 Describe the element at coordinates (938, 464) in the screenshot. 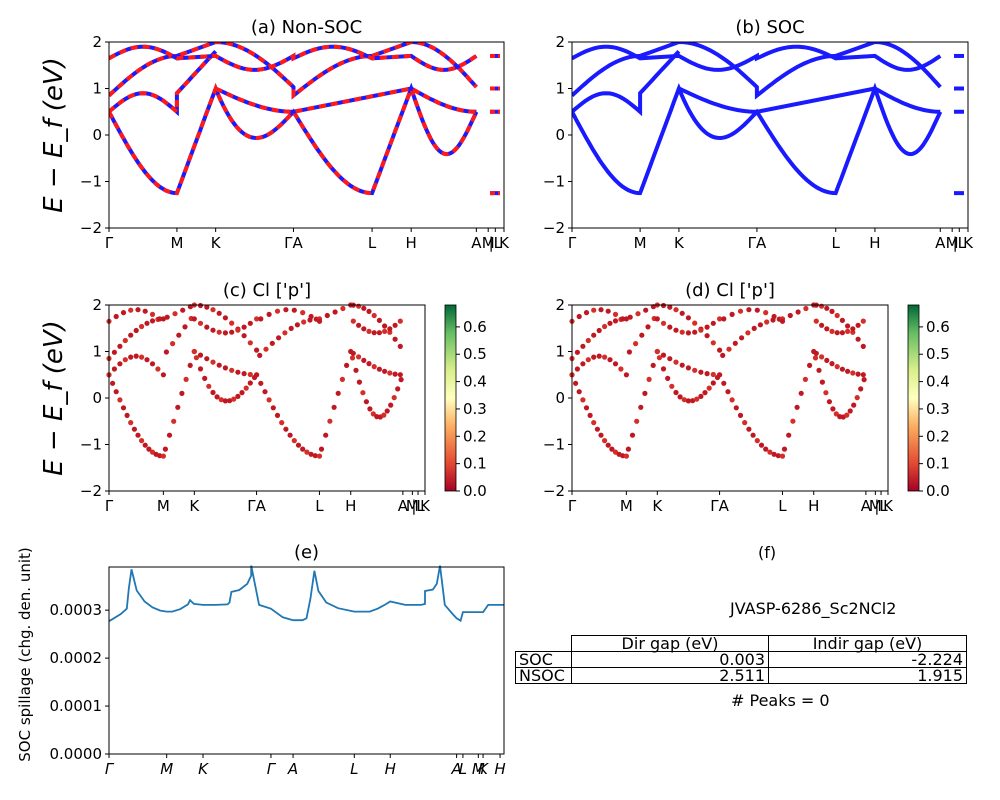

I see `colorbar-tick-label-d: 0.1` at that location.